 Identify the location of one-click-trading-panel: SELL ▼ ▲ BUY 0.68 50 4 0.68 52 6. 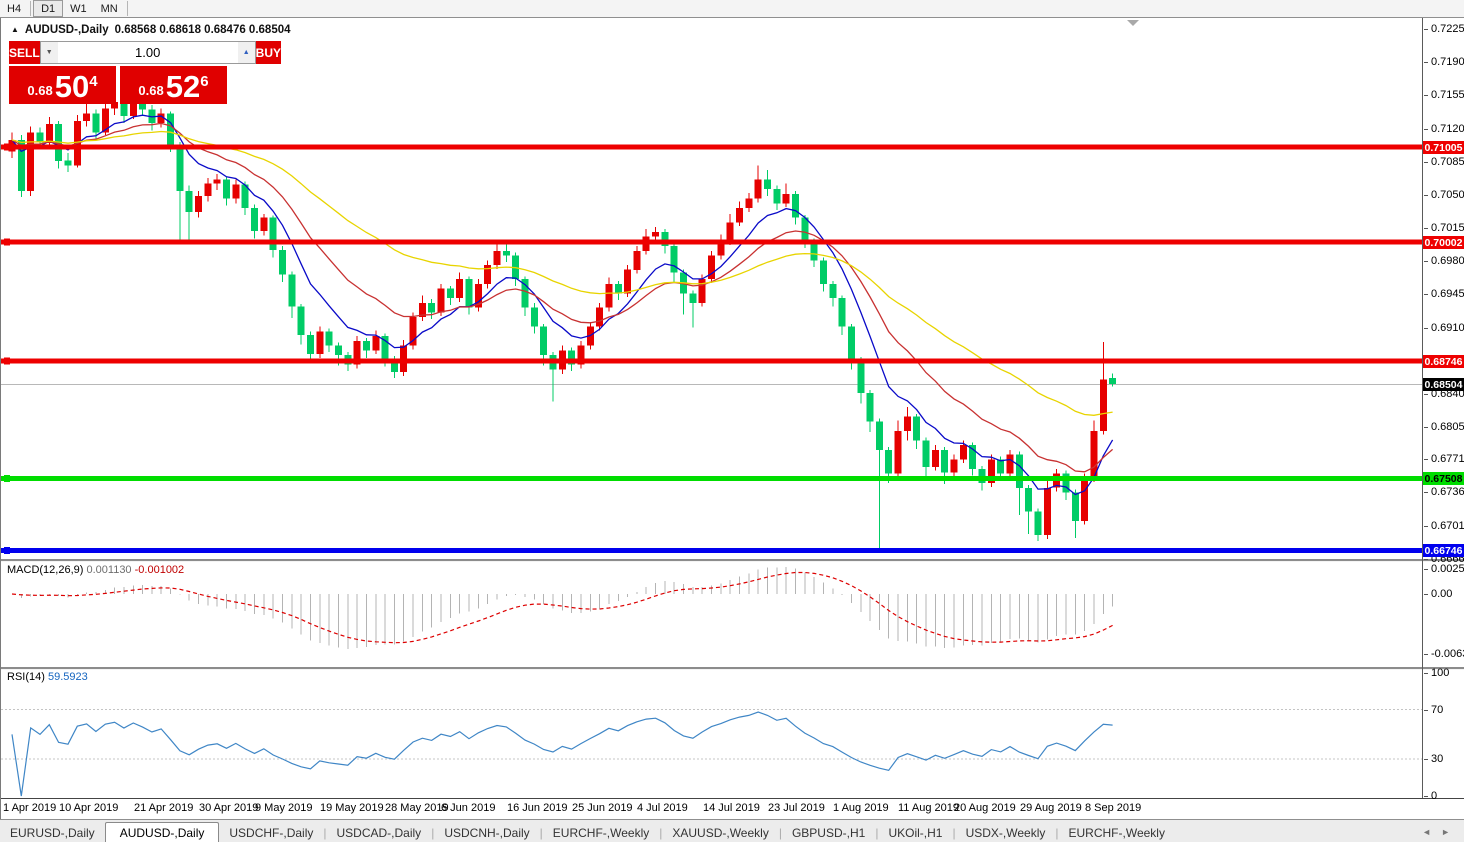
(145, 72).